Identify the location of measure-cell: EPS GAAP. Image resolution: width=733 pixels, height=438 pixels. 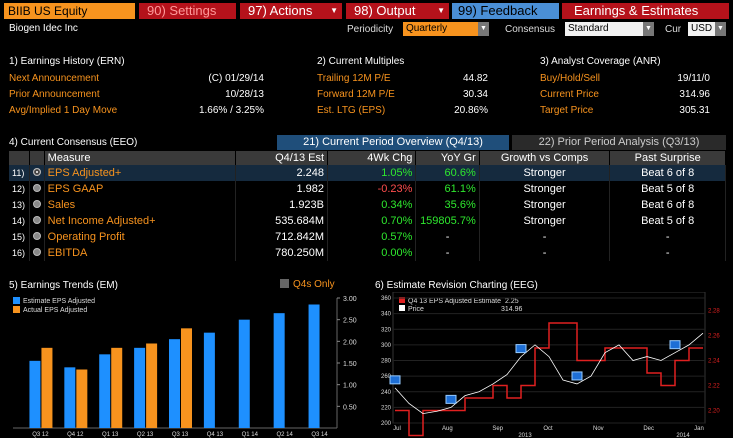
(140, 189).